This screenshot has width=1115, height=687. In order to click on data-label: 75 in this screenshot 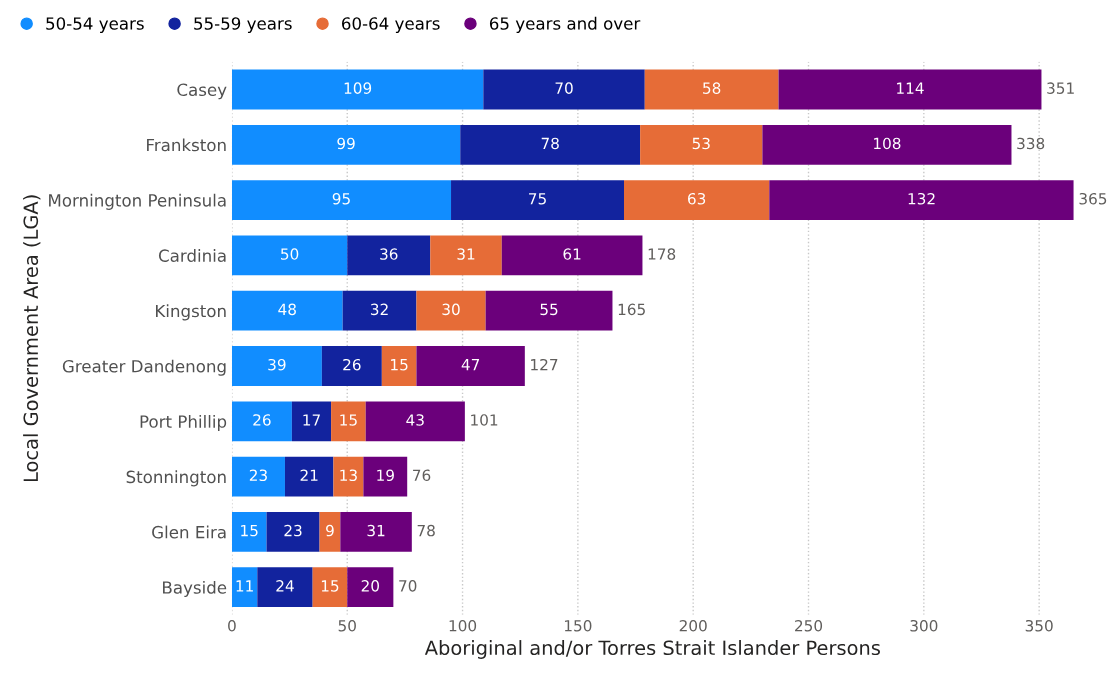, I will do `click(537, 199)`.